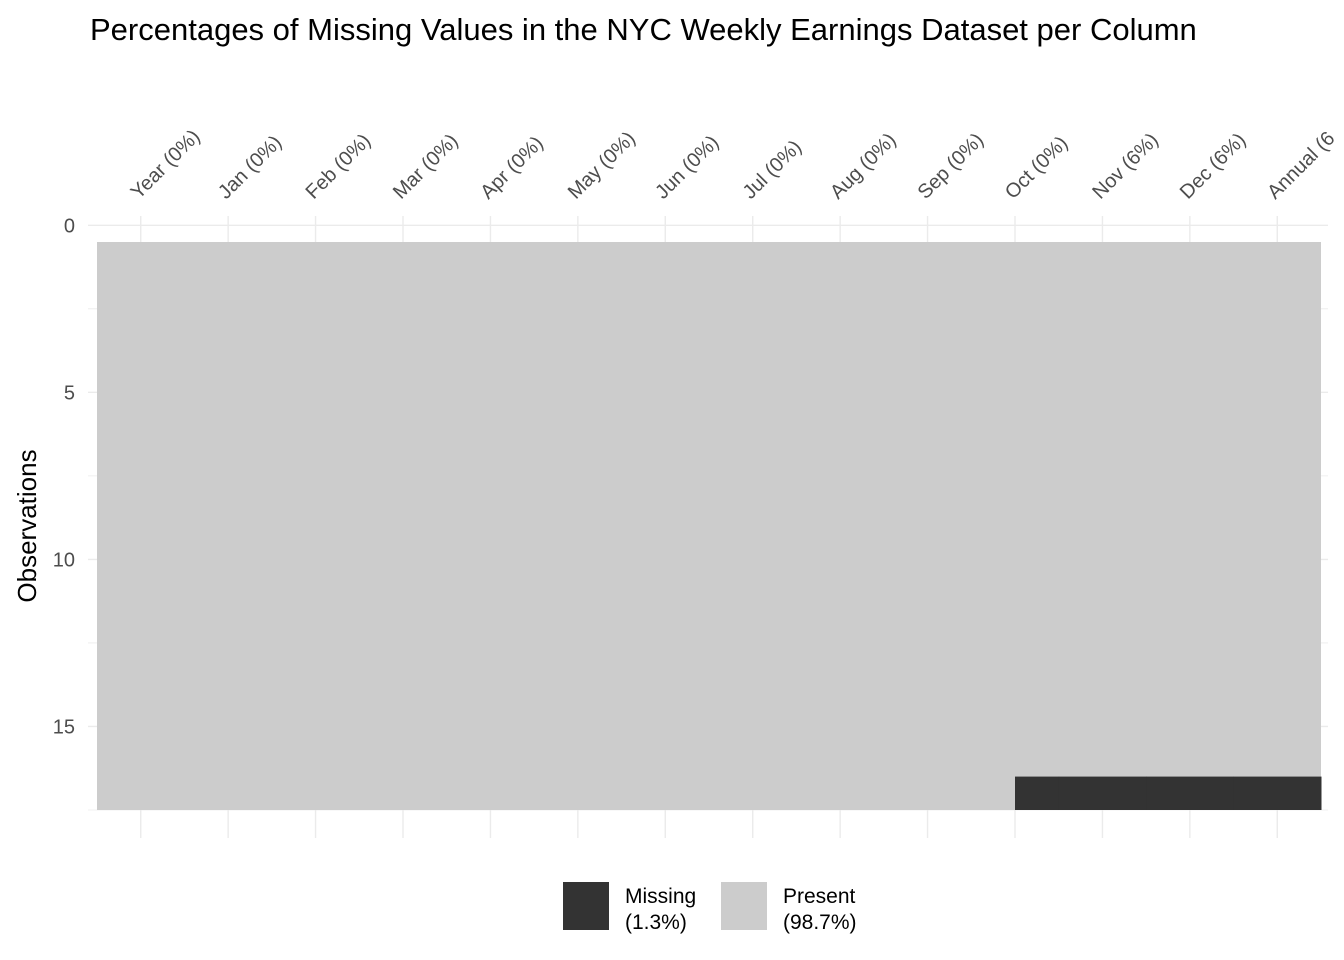  What do you see at coordinates (511, 167) in the screenshot?
I see `column-label-apr: Apr (0%)` at bounding box center [511, 167].